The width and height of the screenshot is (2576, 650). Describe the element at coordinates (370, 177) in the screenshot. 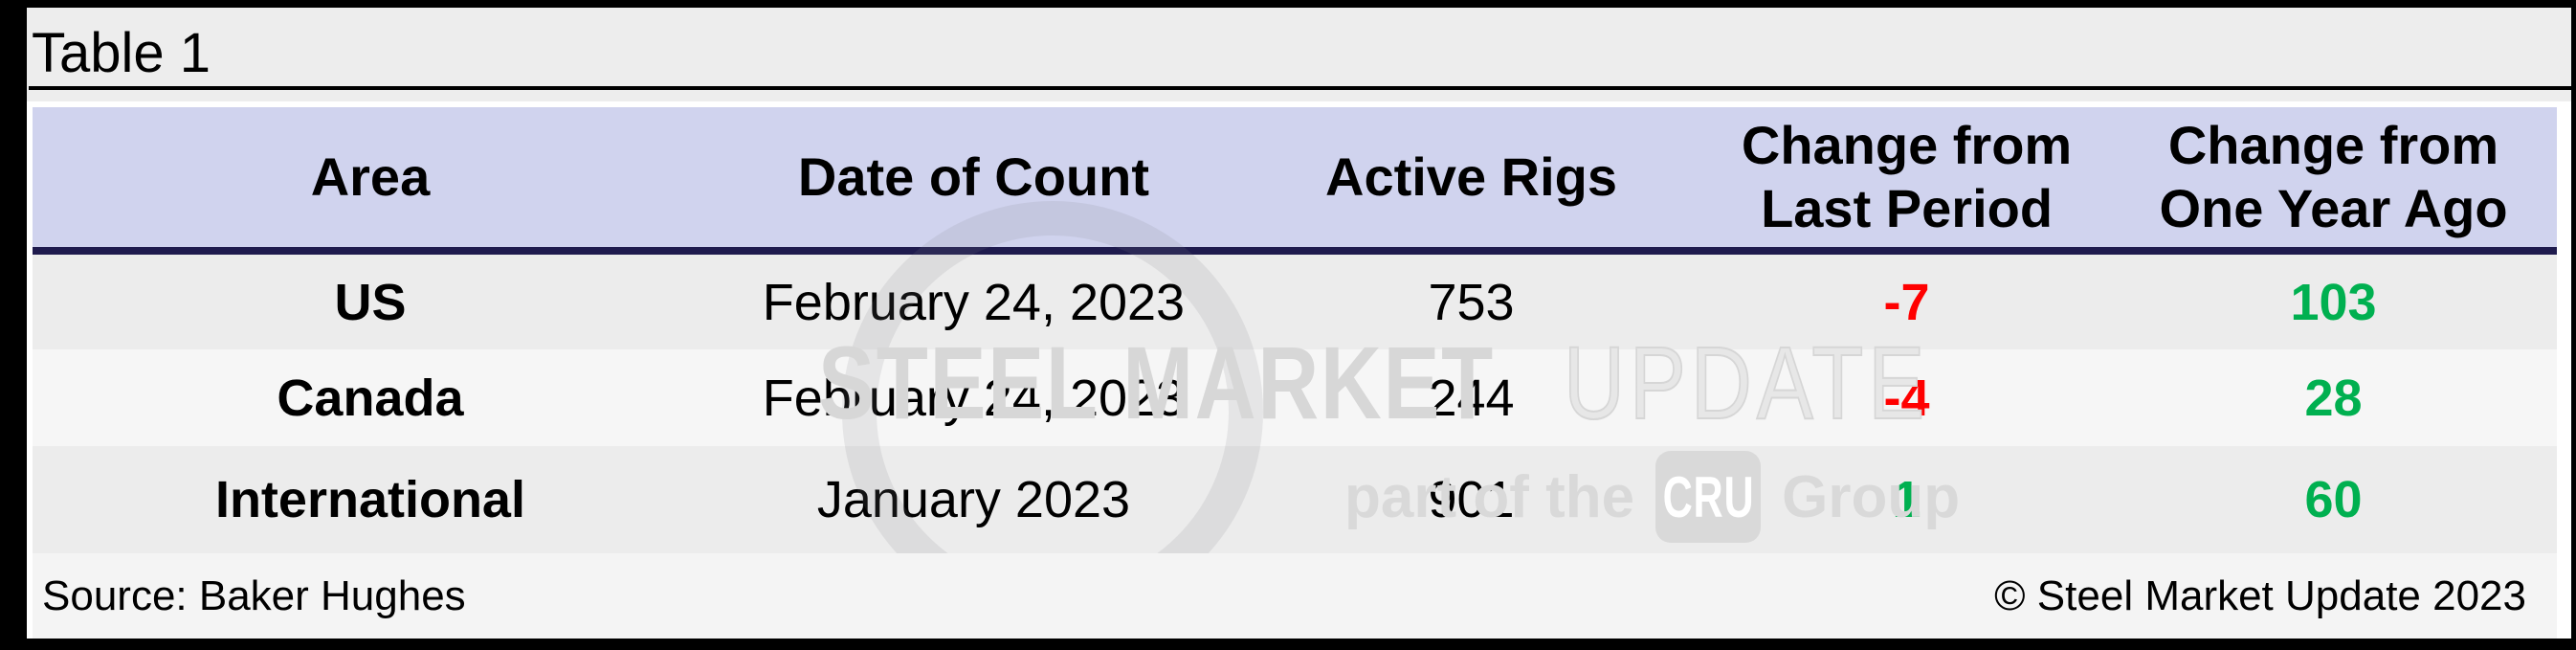

I see `column-header-area: Area` at that location.